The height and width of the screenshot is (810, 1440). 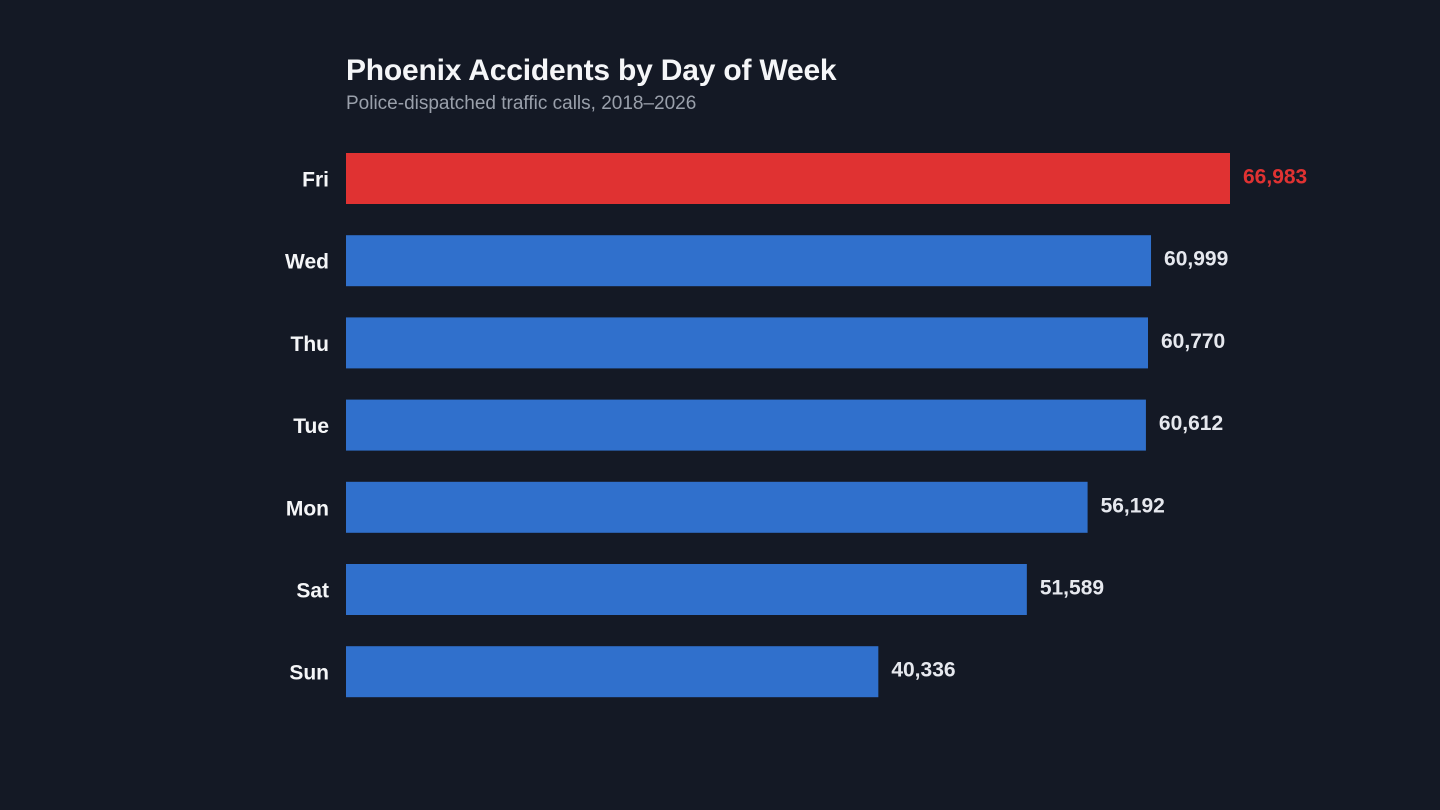 I want to click on bar-wed, so click(x=749, y=261).